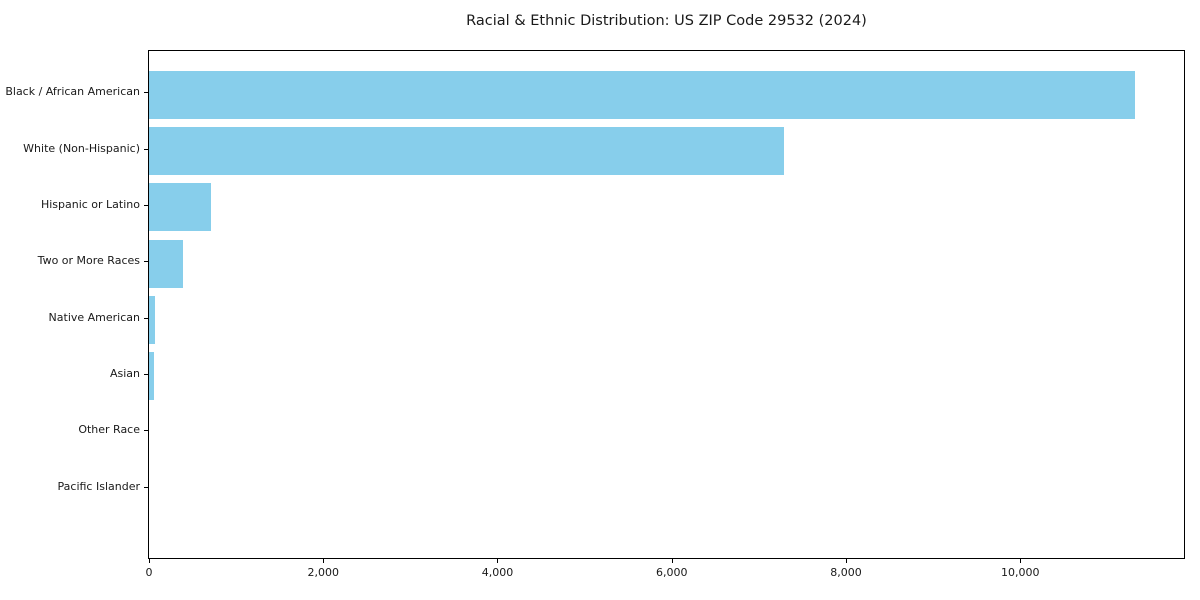 Image resolution: width=1200 pixels, height=600 pixels. Describe the element at coordinates (846, 572) in the screenshot. I see `x-label-8000: 8,000` at that location.